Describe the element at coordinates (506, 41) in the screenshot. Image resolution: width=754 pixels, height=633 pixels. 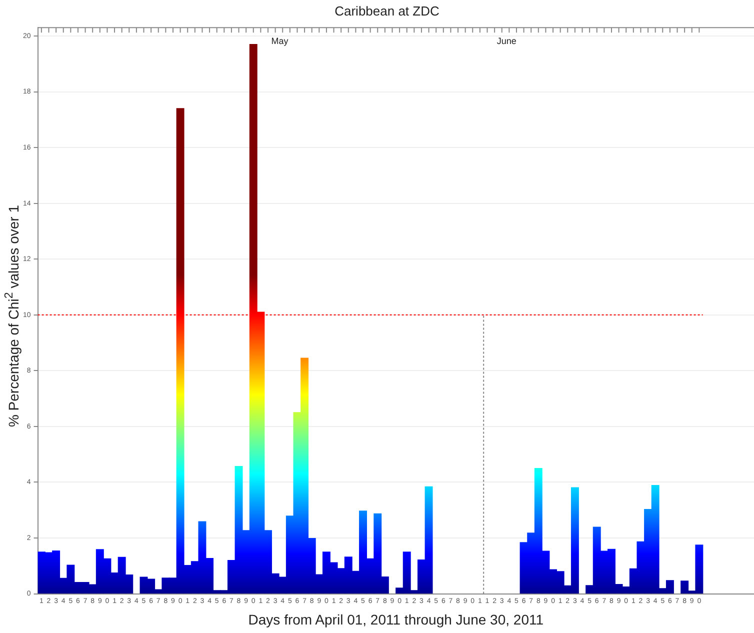
I see `annotation: June` at that location.